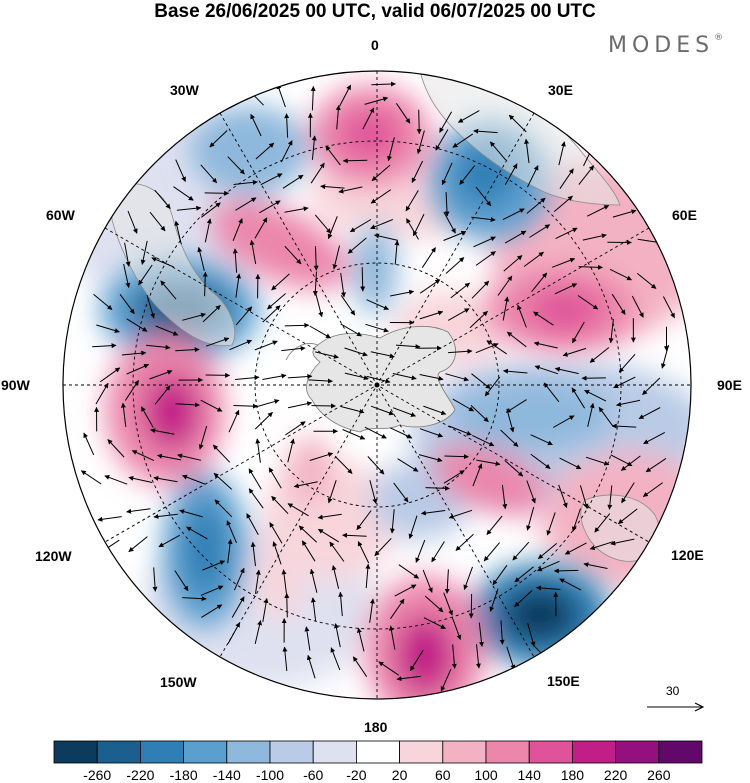  Describe the element at coordinates (178, 682) in the screenshot. I see `lon-label-150w: 150W` at that location.